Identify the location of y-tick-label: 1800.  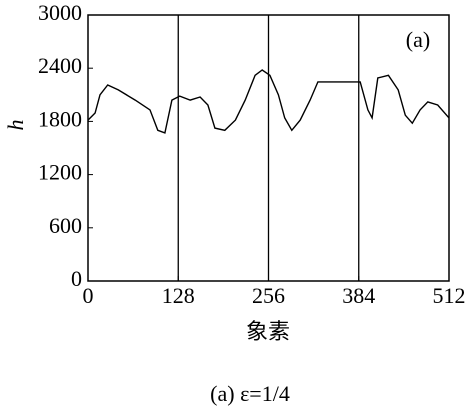
(60, 118).